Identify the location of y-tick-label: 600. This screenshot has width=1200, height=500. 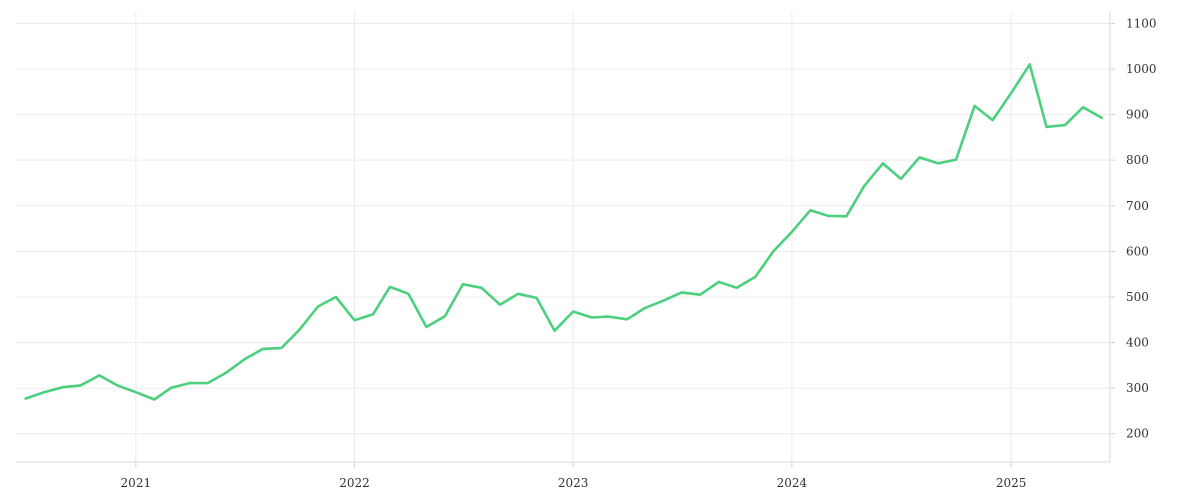
(1137, 251).